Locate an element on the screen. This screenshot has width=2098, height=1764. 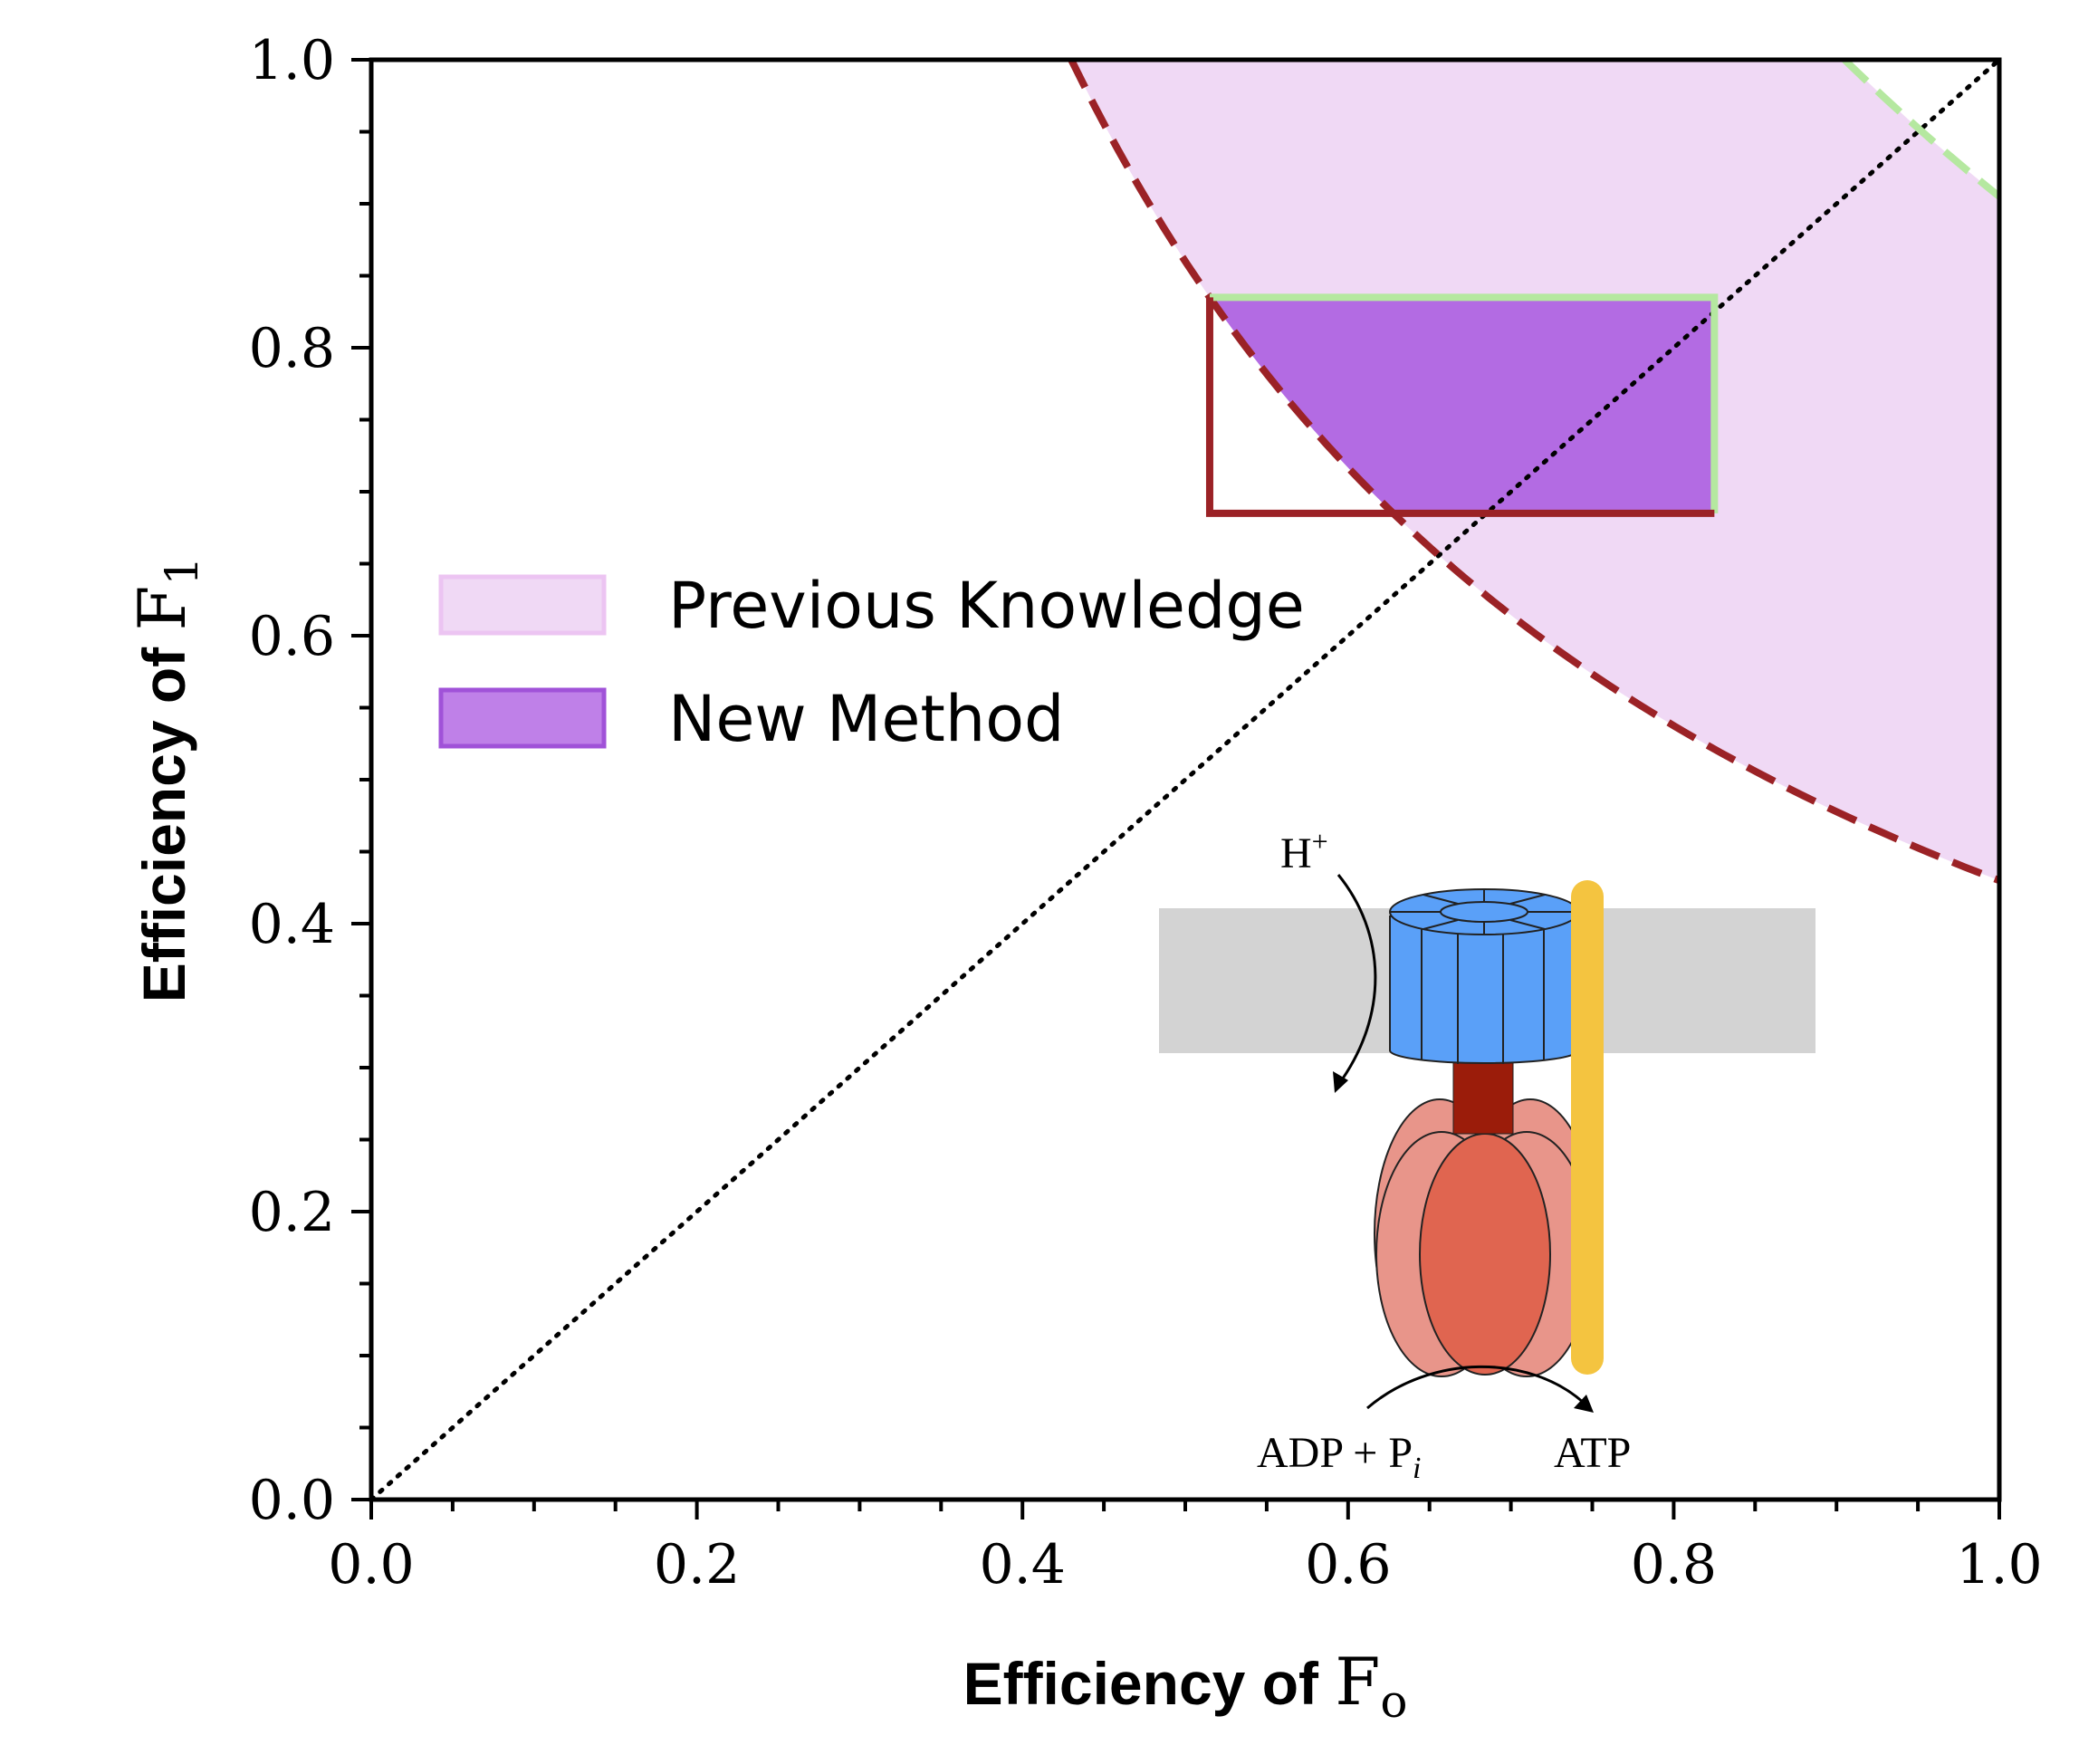
new-method-area is located at coordinates (1462, 405).